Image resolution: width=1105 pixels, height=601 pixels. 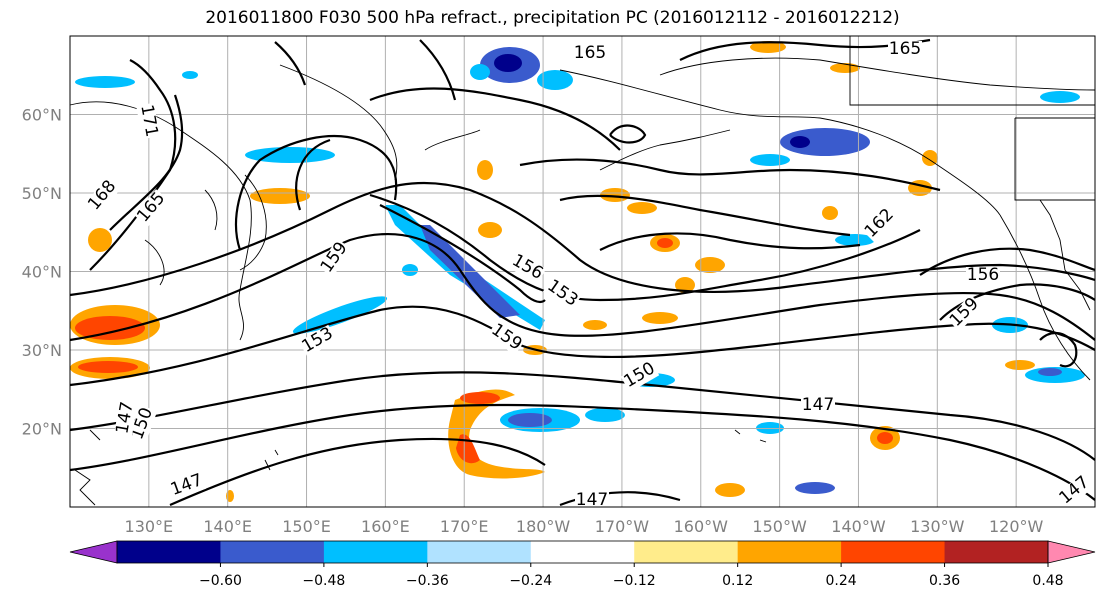 What do you see at coordinates (543, 526) in the screenshot?
I see `lon-tick-label: 180°W` at bounding box center [543, 526].